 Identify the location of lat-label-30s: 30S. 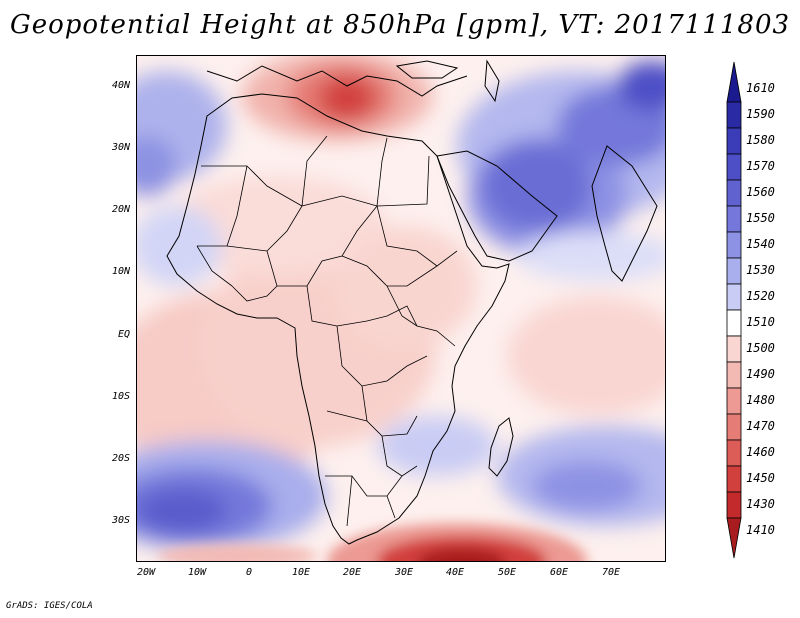
(120, 520).